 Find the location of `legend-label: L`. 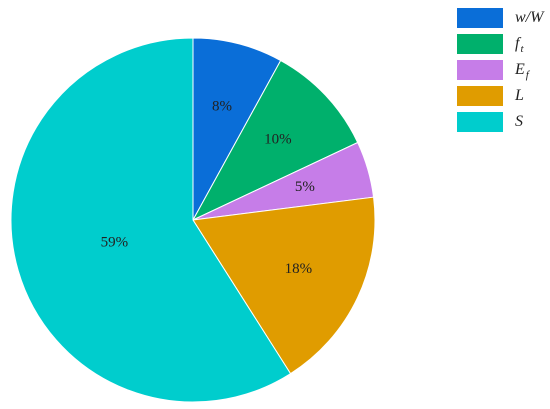

legend-label: L is located at coordinates (519, 95).